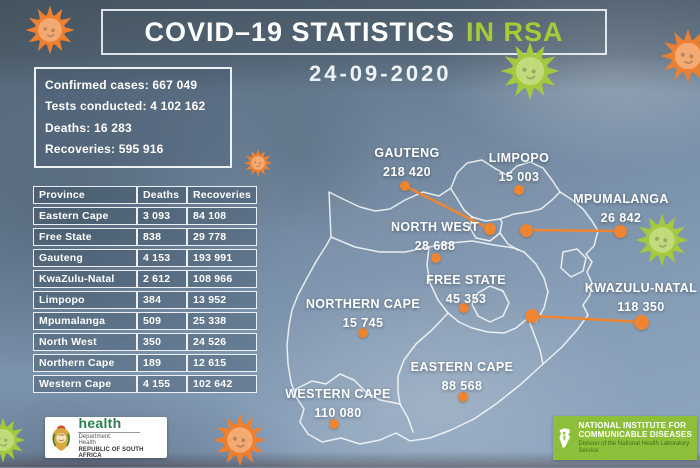 The width and height of the screenshot is (700, 468). Describe the element at coordinates (222, 384) in the screenshot. I see `table-cell: 102 642` at that location.